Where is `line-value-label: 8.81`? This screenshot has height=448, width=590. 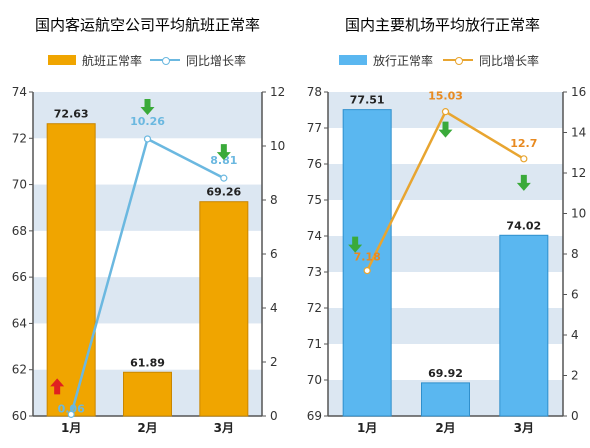
line-value-label: 8.81 is located at coordinates (223, 160).